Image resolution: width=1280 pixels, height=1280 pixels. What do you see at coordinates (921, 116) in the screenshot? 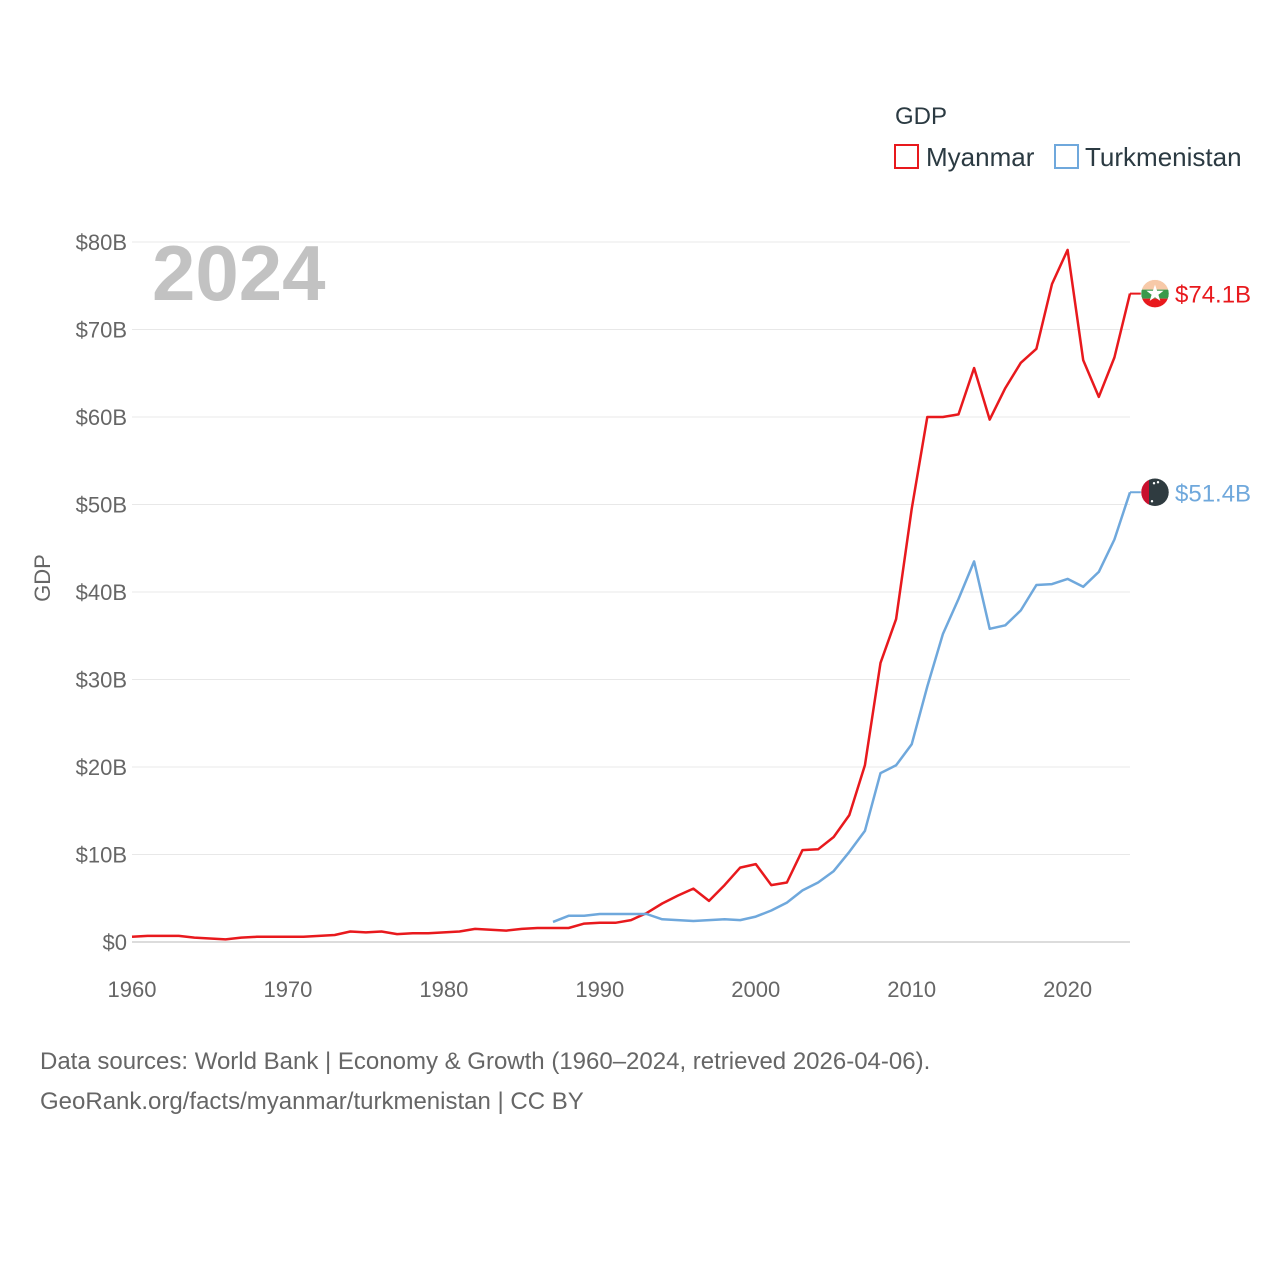
I see `legend-title: GDP` at bounding box center [921, 116].